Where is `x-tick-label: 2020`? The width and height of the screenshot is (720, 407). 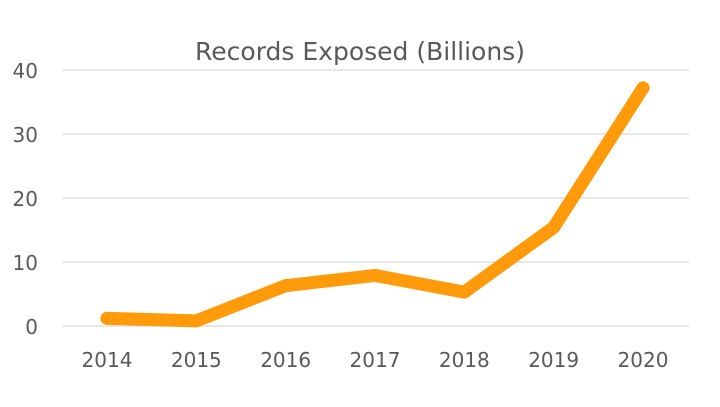 x-tick-label: 2020 is located at coordinates (643, 360).